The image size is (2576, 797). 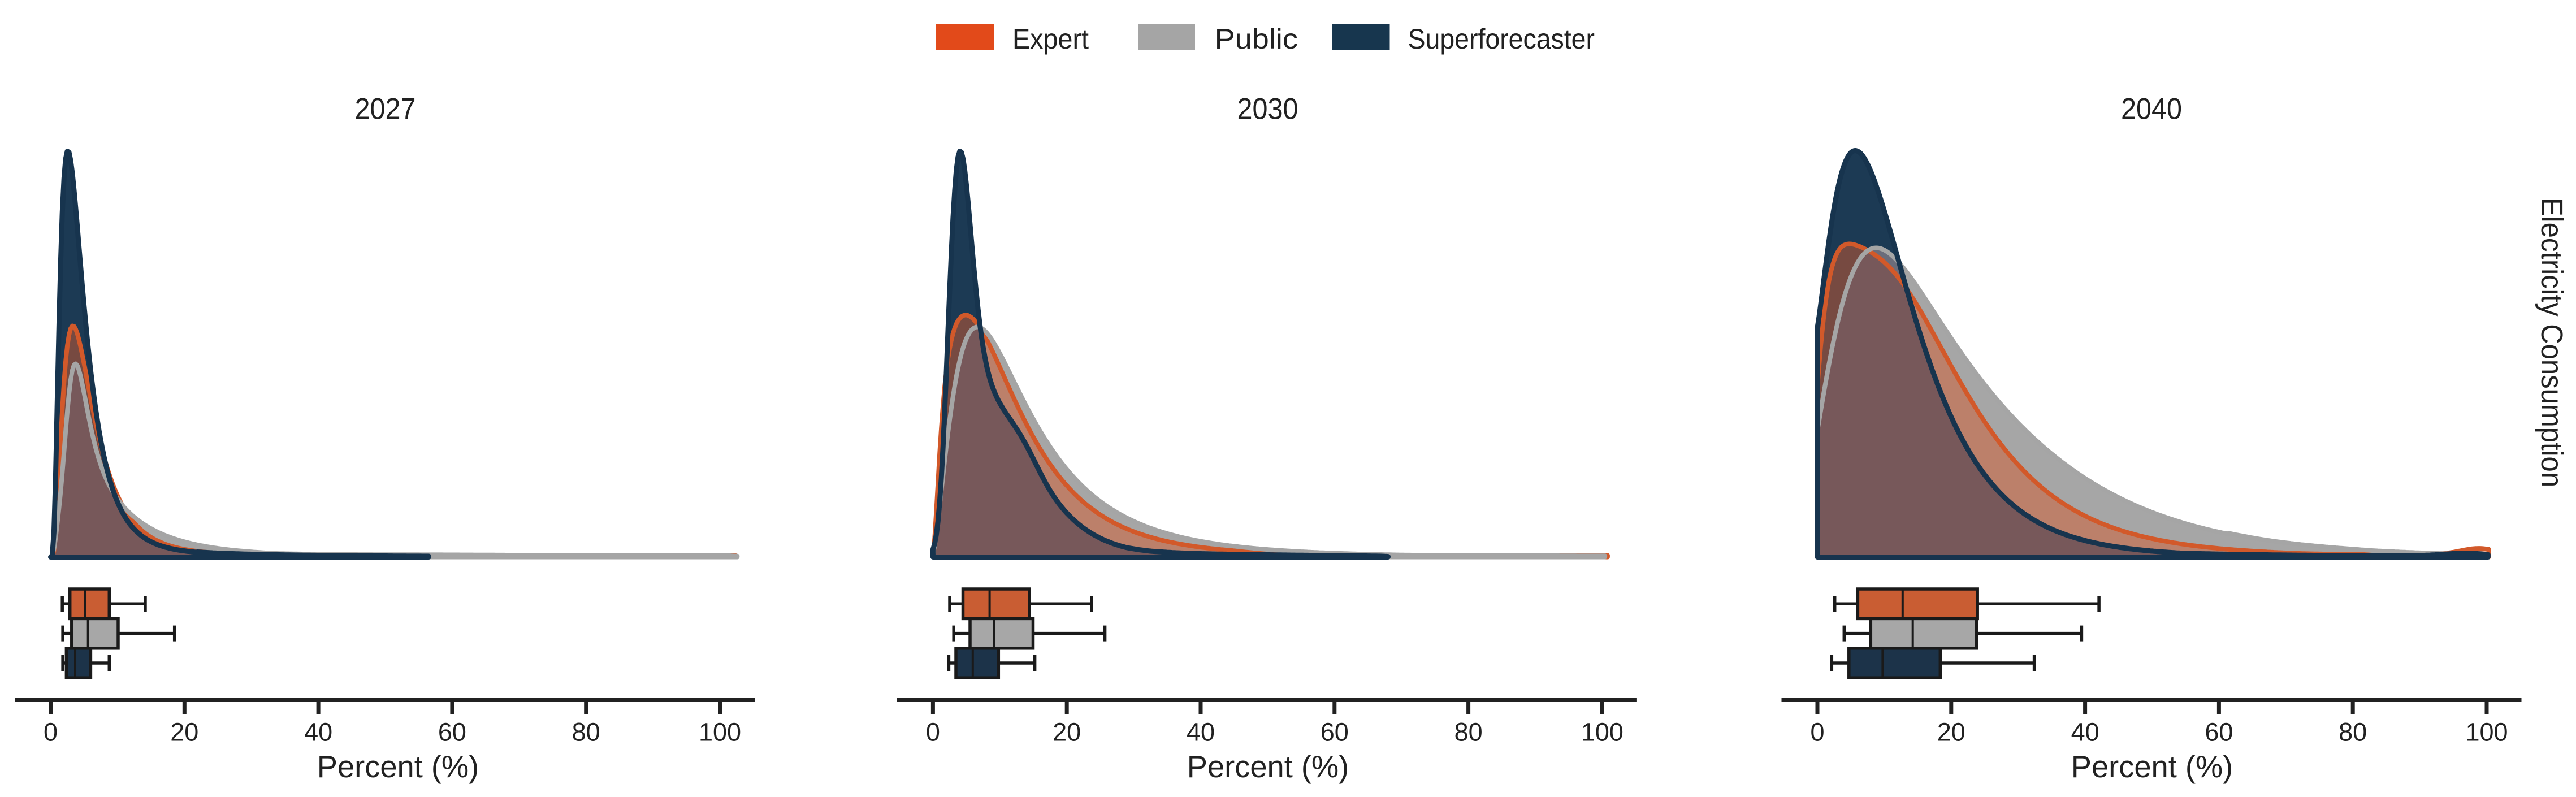 I want to click on svg-text: 2030, so click(x=1267, y=108).